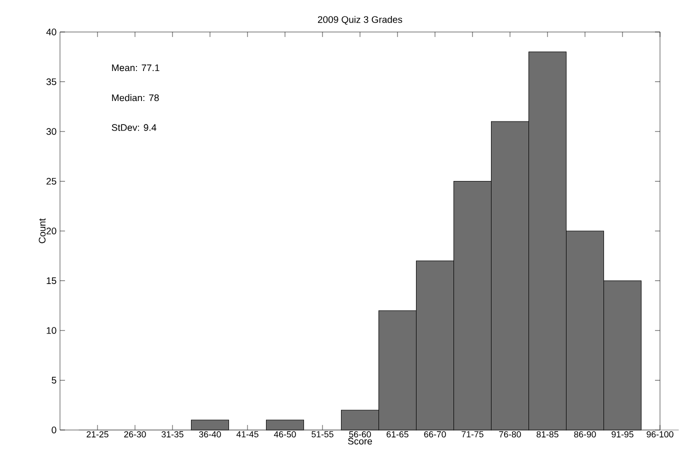  I want to click on x-tick-label: 76-80, so click(510, 434).